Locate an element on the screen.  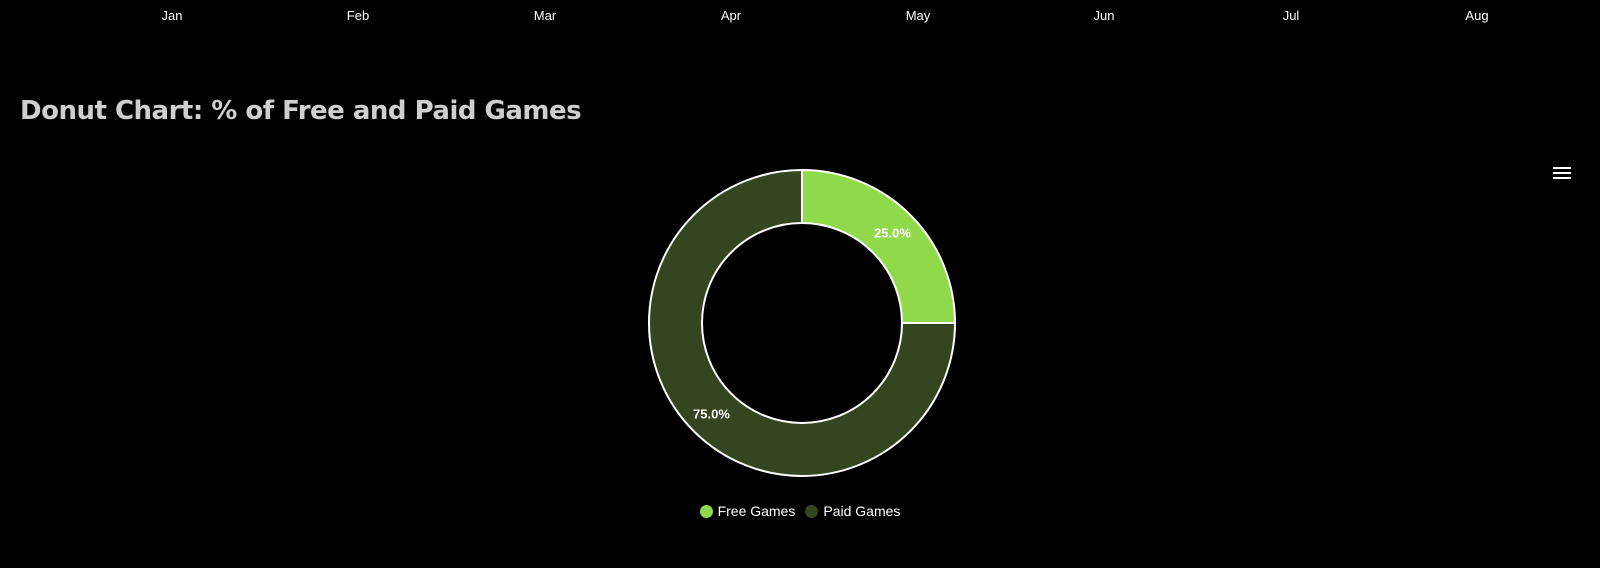
donut-slice-paid-games is located at coordinates (802, 322).